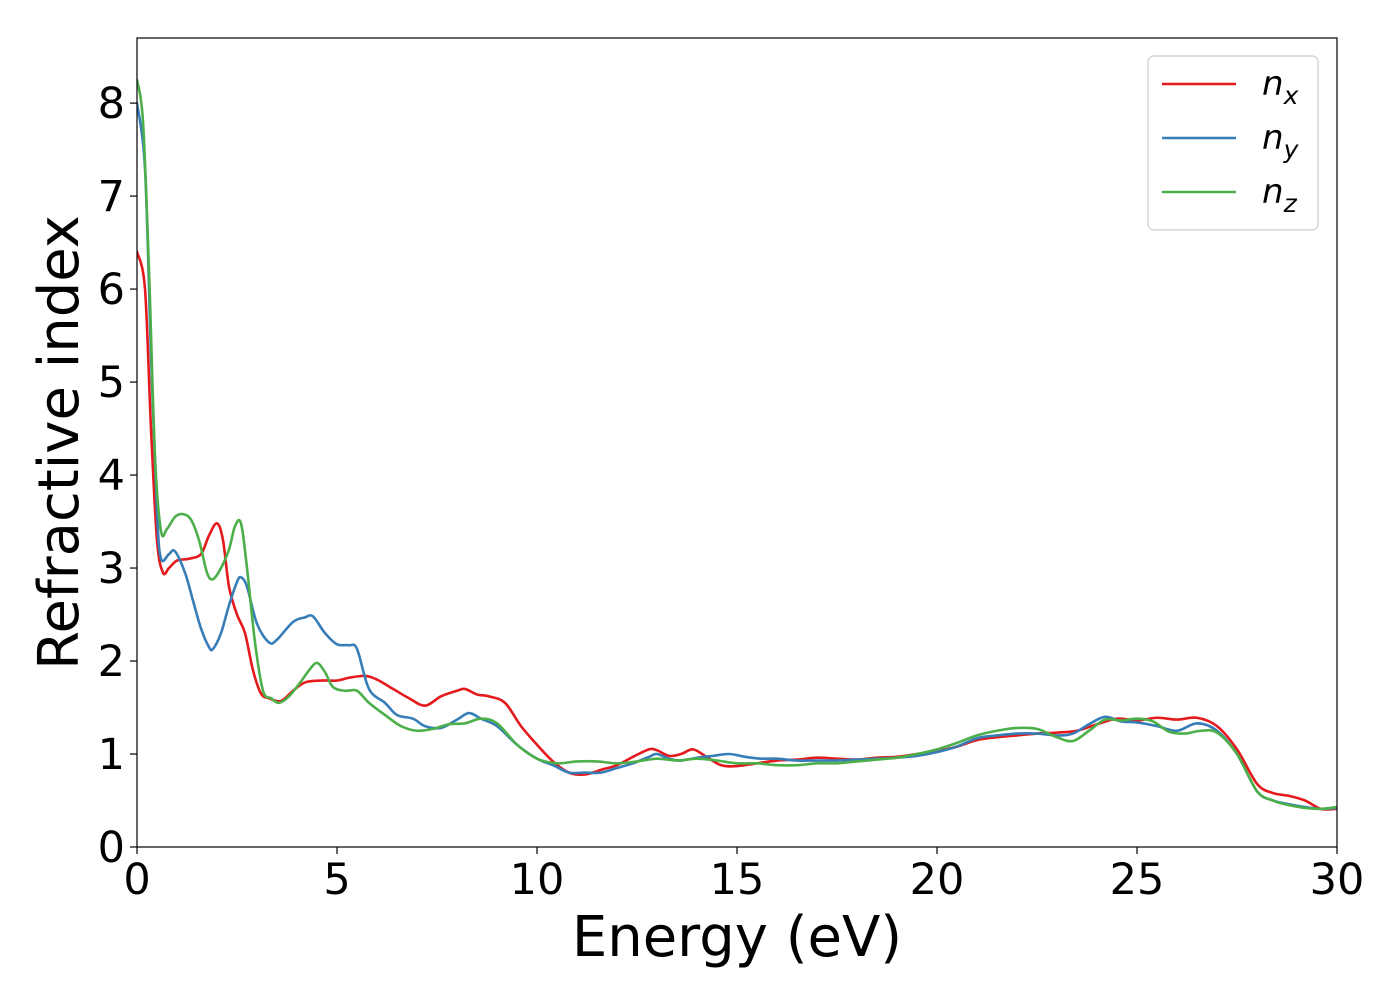 The image size is (1400, 1000). Describe the element at coordinates (1280, 195) in the screenshot. I see `legend-label-nz: nz` at that location.